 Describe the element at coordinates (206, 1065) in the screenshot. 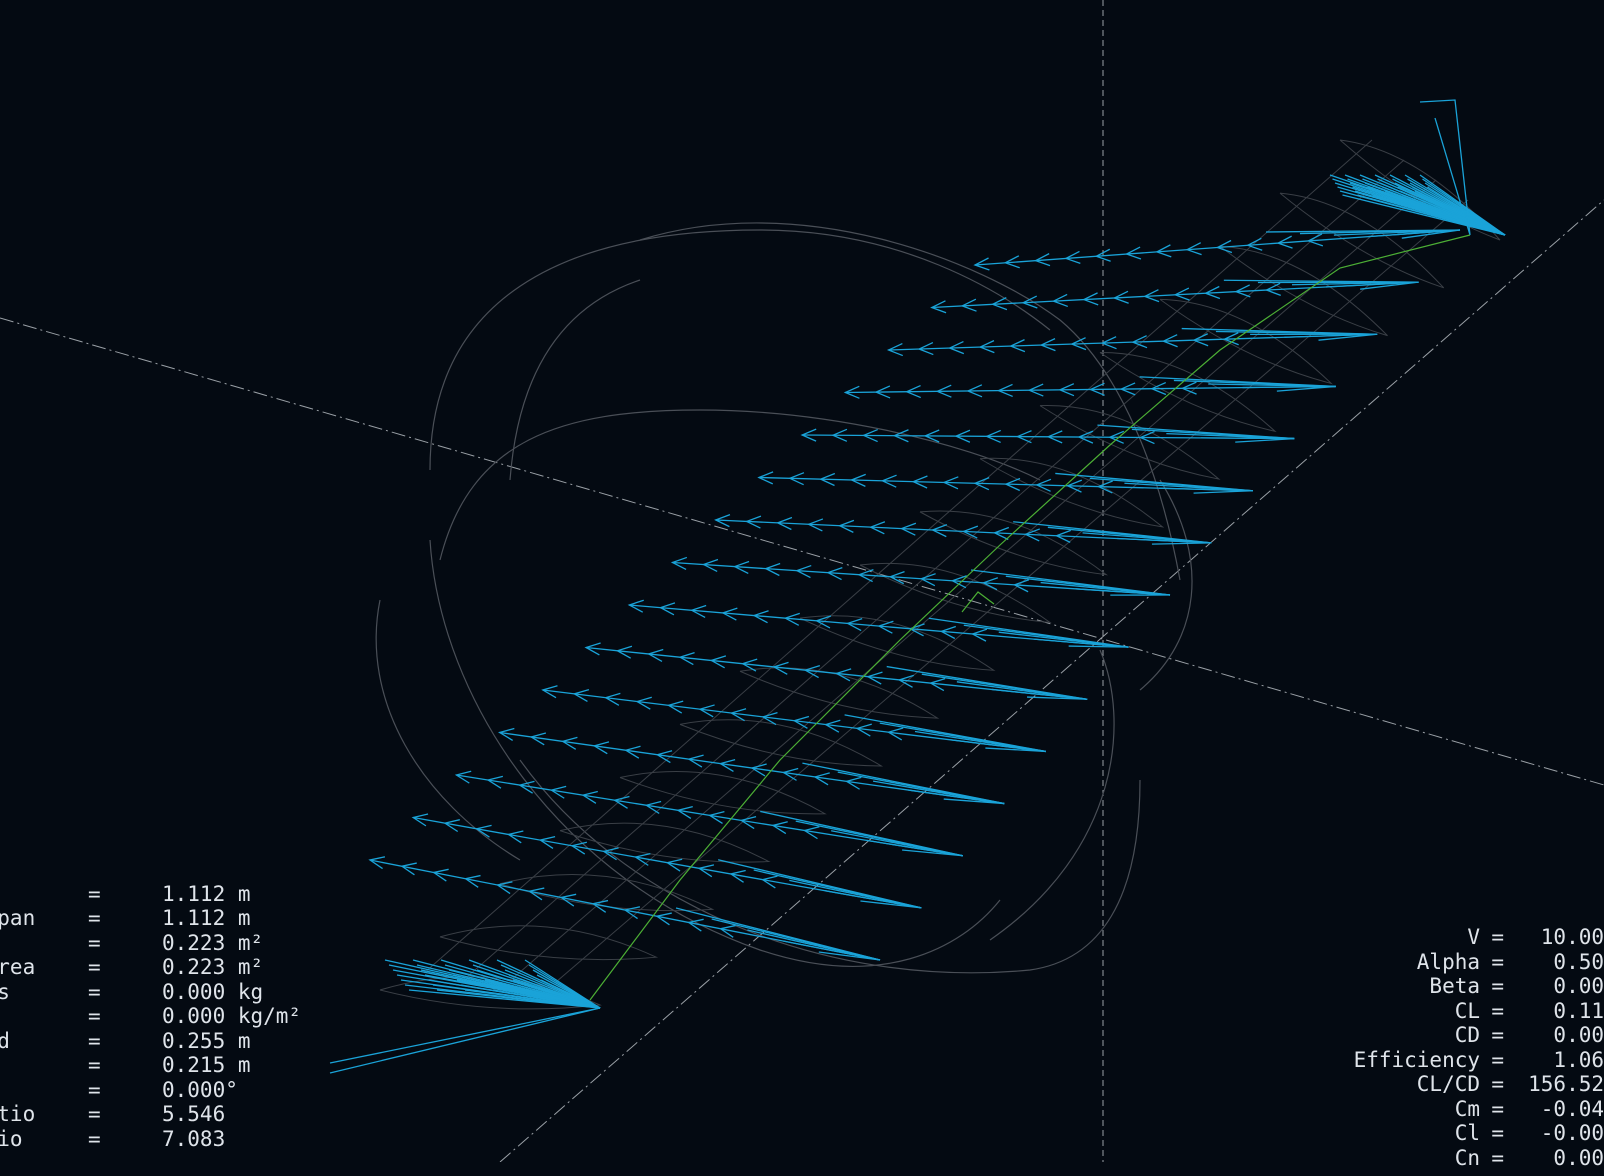

I see `wing-prop-value: 0.215 m` at that location.